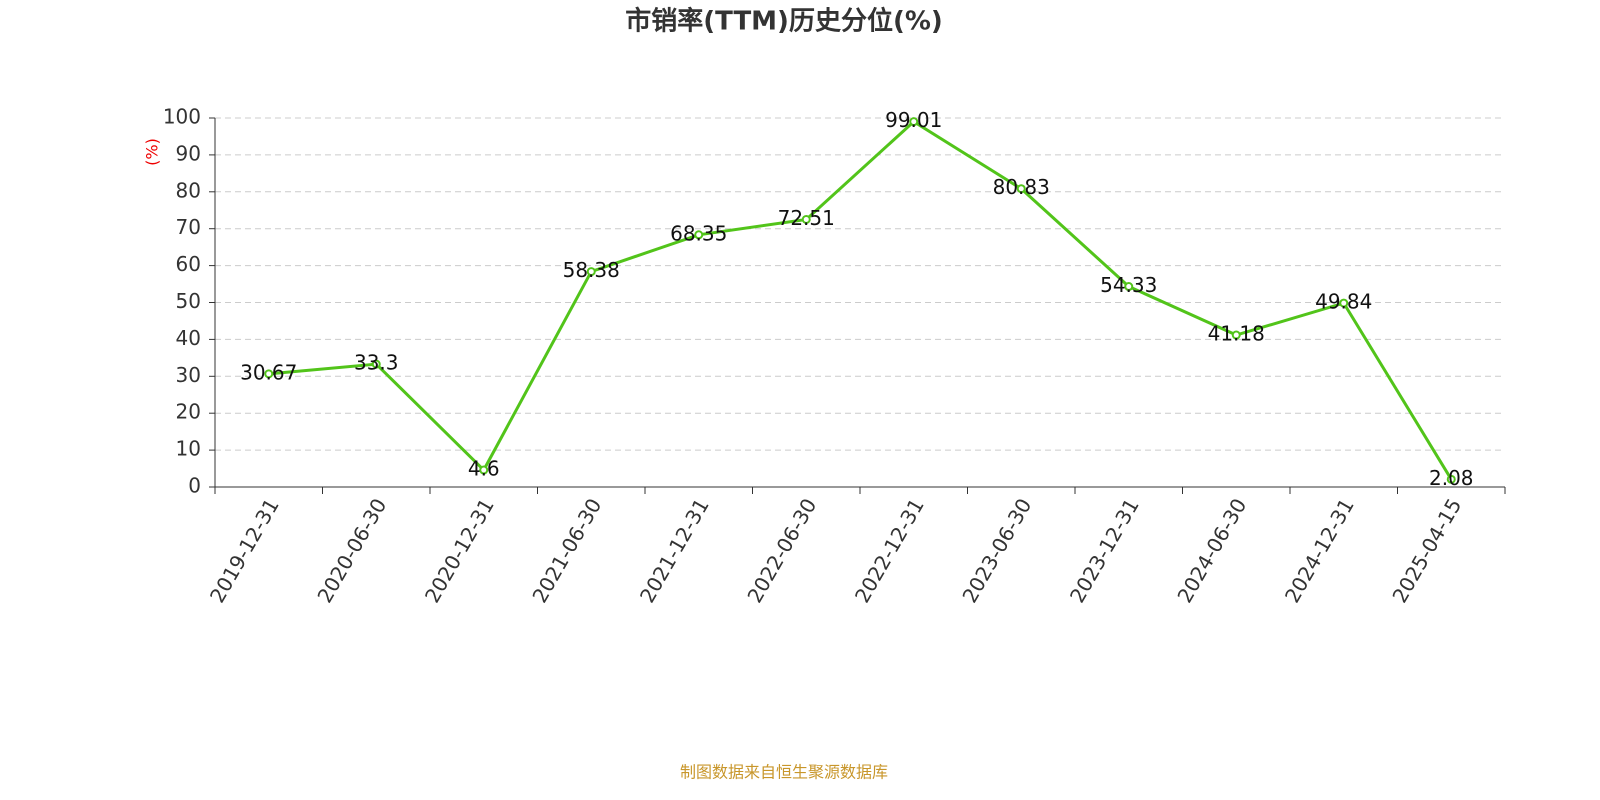  I want to click on x-tick-label: 2019-12-31, so click(244, 550).